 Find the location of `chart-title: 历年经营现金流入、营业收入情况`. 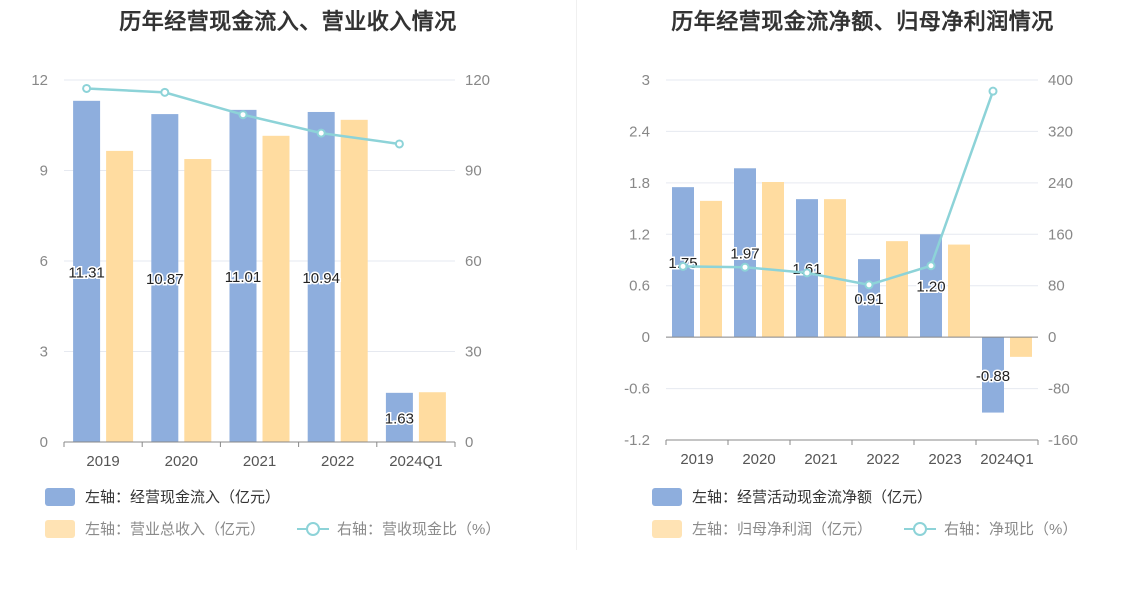

chart-title: 历年经营现金流入、营业收入情况 is located at coordinates (288, 21).